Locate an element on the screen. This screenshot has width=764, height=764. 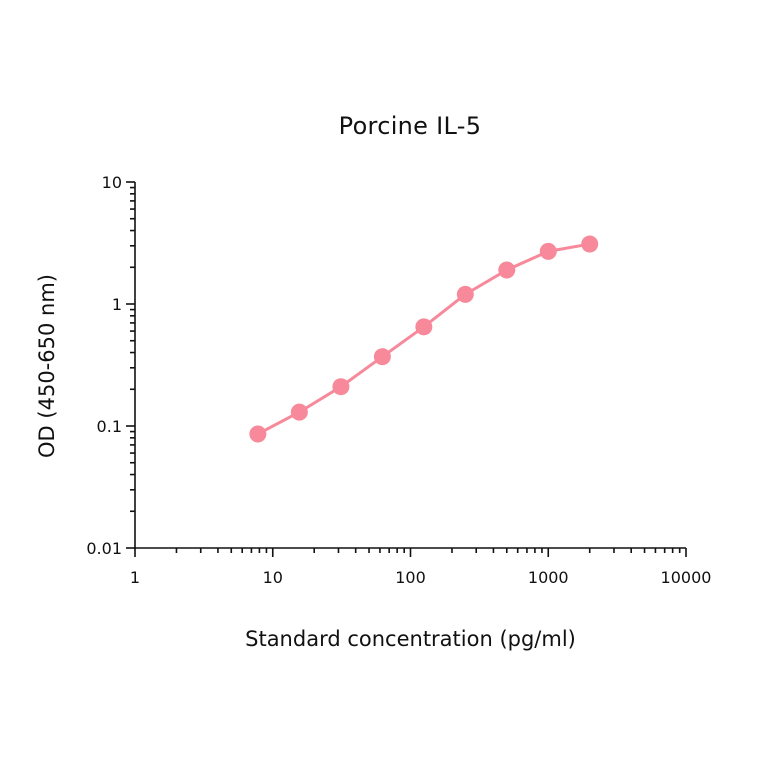
y-tick-label: 0.1 is located at coordinates (109, 426).